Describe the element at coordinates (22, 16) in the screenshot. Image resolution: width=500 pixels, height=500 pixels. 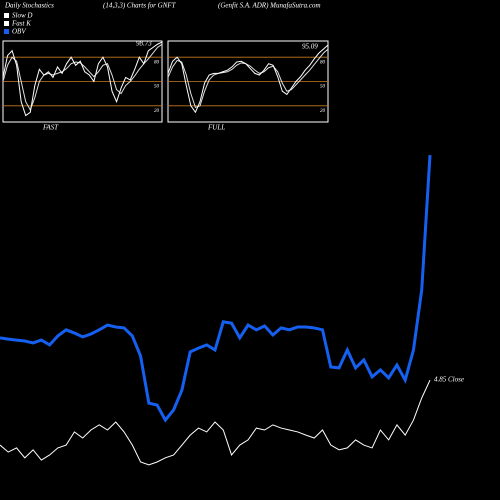
I see `legend-label: Slow D` at that location.